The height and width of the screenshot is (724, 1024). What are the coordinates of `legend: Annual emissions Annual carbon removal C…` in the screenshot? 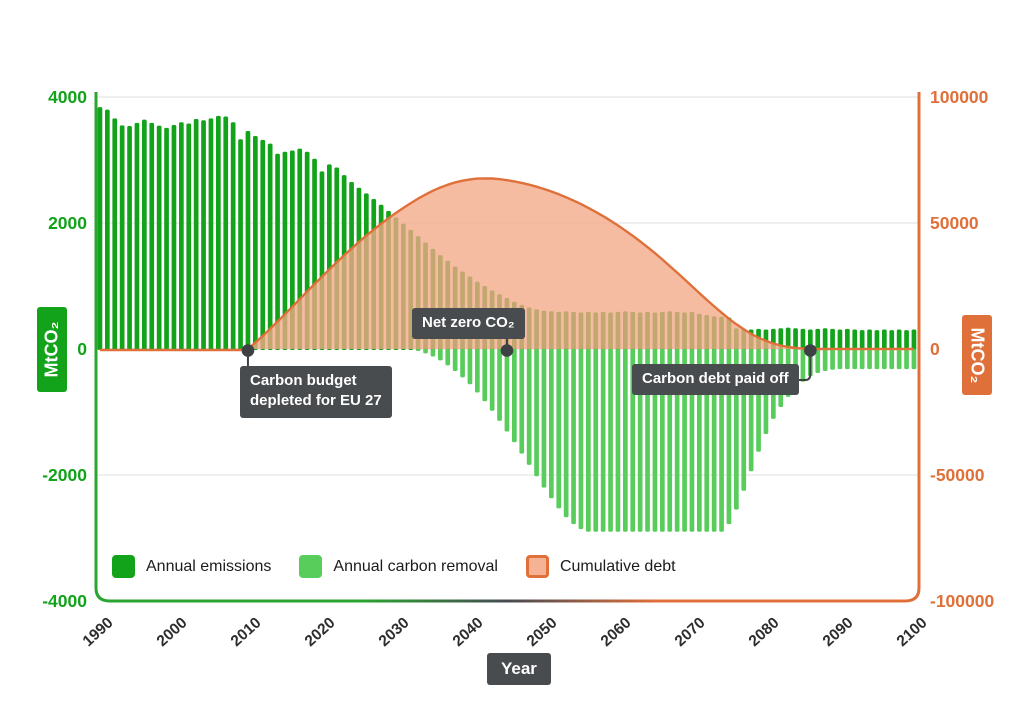 It's located at (394, 566).